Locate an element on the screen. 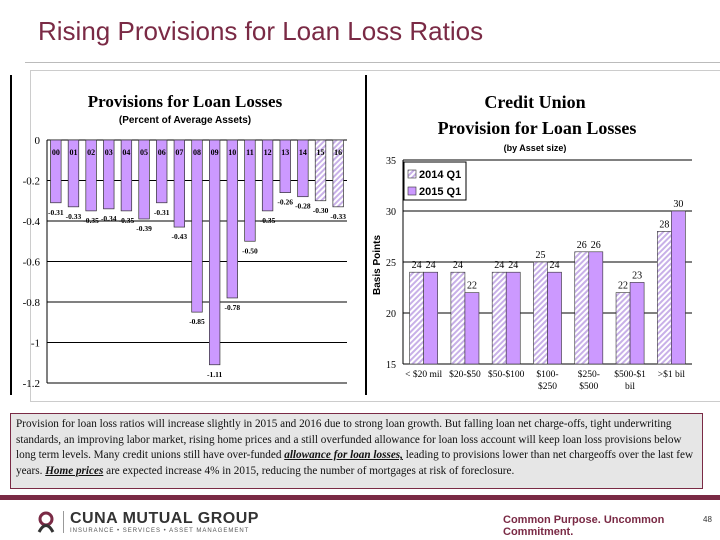 This screenshot has height=540, width=720. y-tick-label: -0.8 is located at coordinates (32, 303).